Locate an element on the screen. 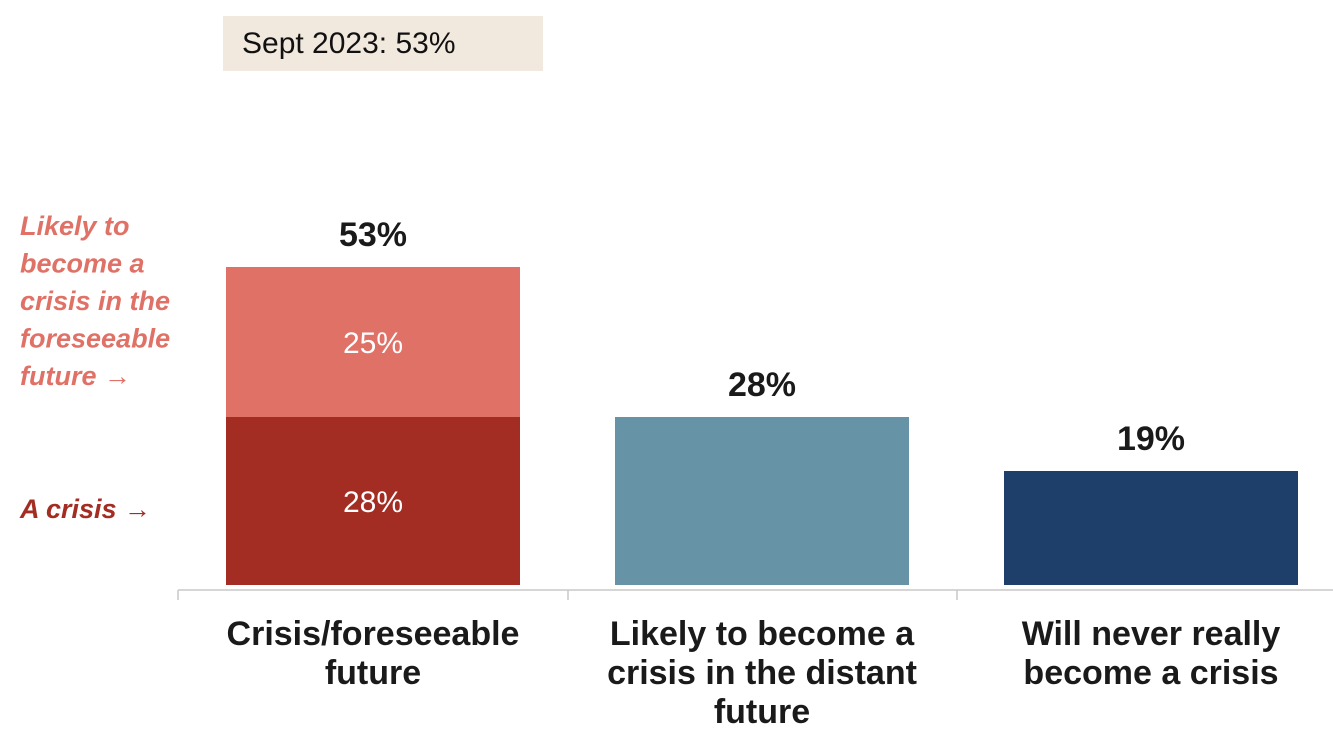 The height and width of the screenshot is (734, 1333). segment-value-label: 25% is located at coordinates (373, 343).